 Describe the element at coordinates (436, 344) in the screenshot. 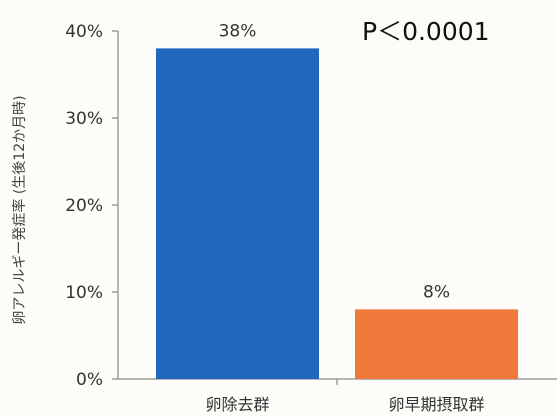

I see `bar` at that location.